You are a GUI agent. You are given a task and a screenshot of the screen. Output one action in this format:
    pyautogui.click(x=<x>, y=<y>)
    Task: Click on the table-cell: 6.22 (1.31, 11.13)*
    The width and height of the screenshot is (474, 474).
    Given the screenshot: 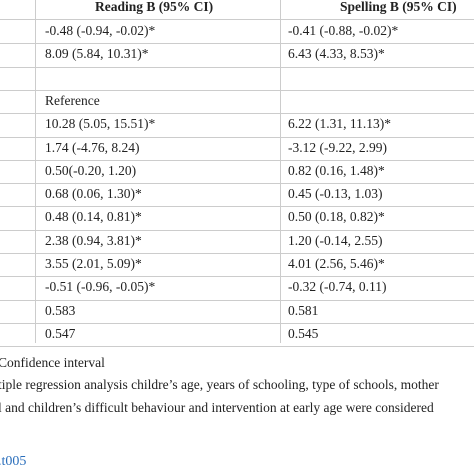 What is the action you would take?
    pyautogui.click(x=339, y=124)
    